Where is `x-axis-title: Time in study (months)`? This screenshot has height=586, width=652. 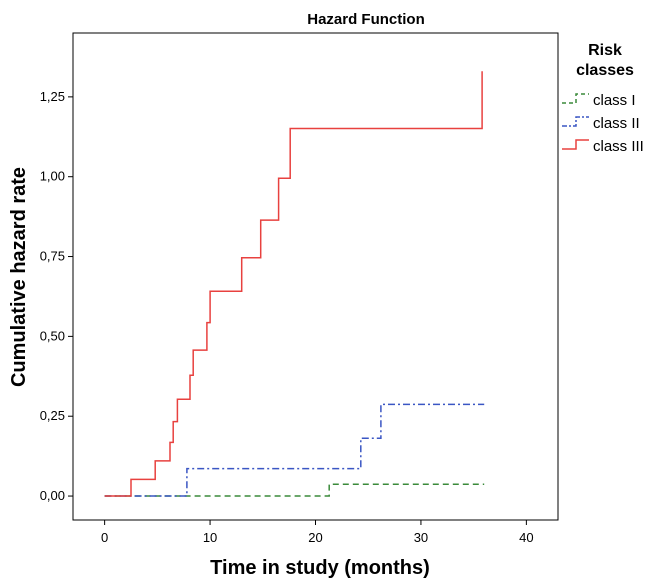
x-axis-title: Time in study (months) is located at coordinates (320, 568).